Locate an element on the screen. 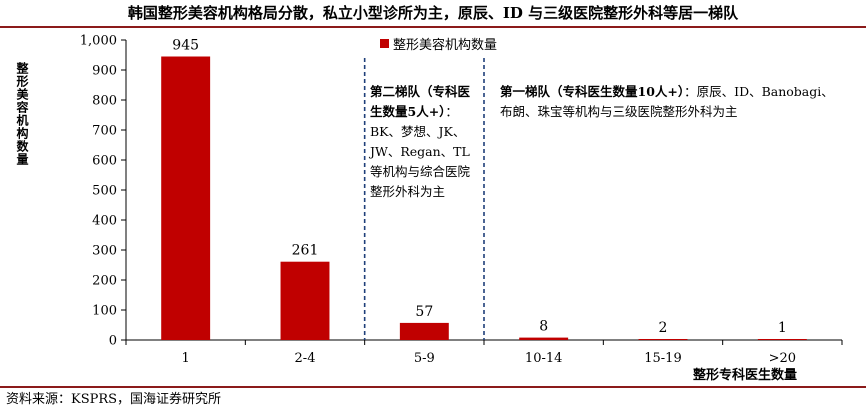 The width and height of the screenshot is (866, 414). y-axis: 0 100 200 300 400 500 600 700 800 900 1,000 is located at coordinates (103, 191).